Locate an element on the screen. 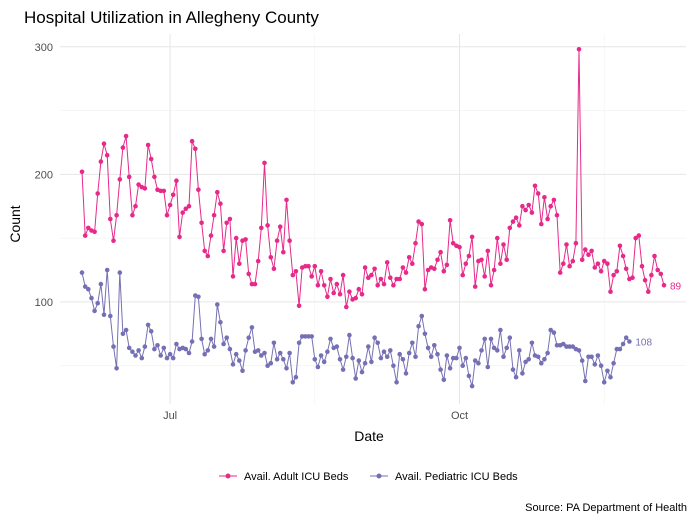  legend-adult-label: Avail. Adult ICU Beds is located at coordinates (296, 477).